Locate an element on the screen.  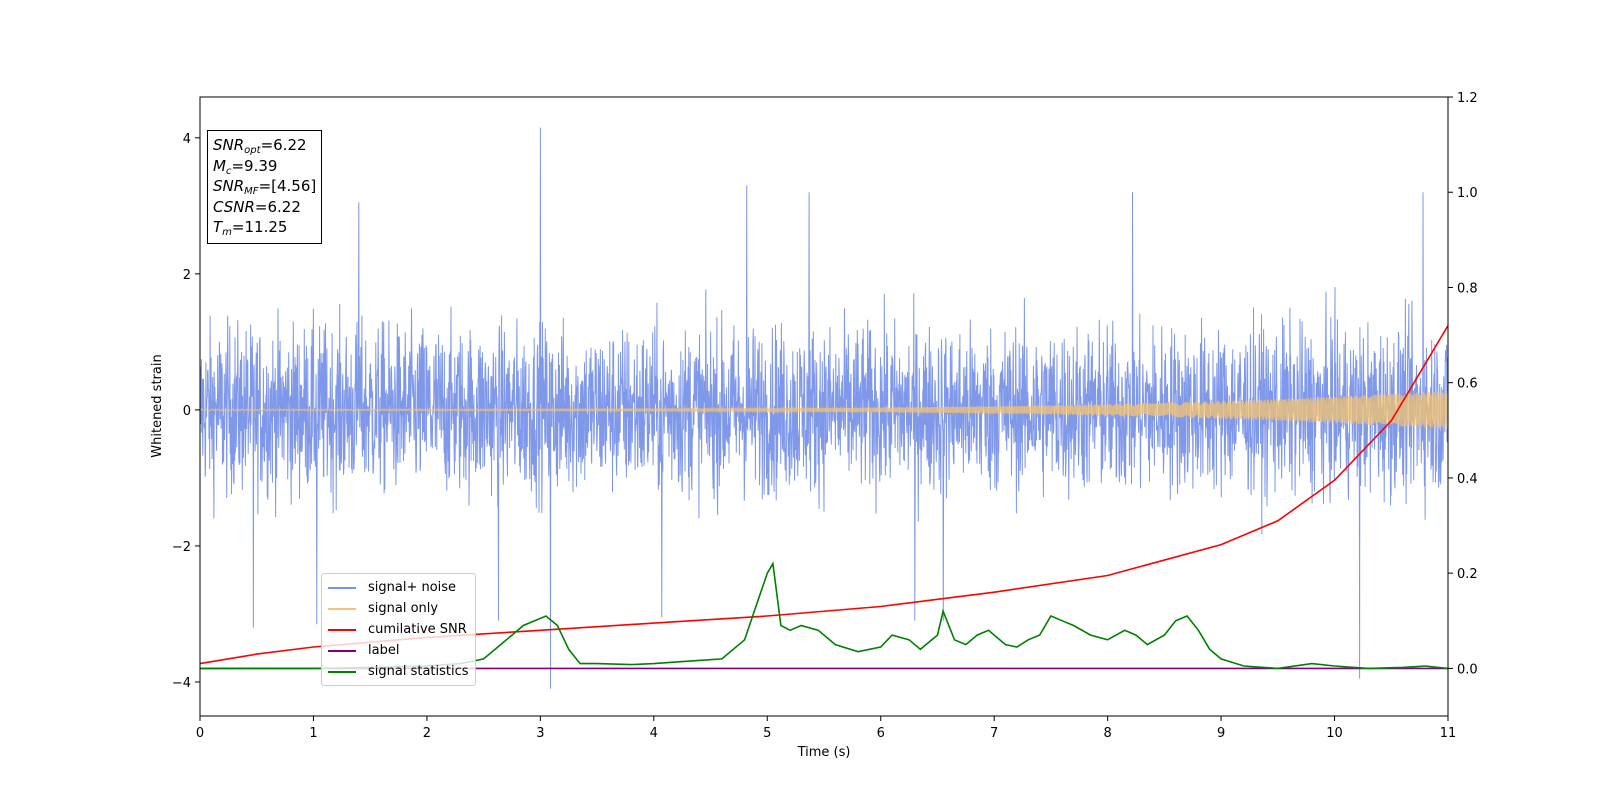
x-tick-label: 2 is located at coordinates (427, 733).